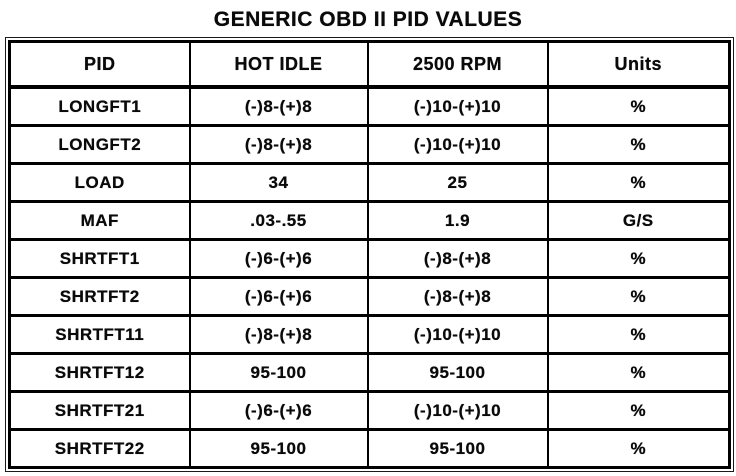 The image size is (736, 476). I want to click on column-header-rpm-2500: 2500 RPM, so click(457, 64).